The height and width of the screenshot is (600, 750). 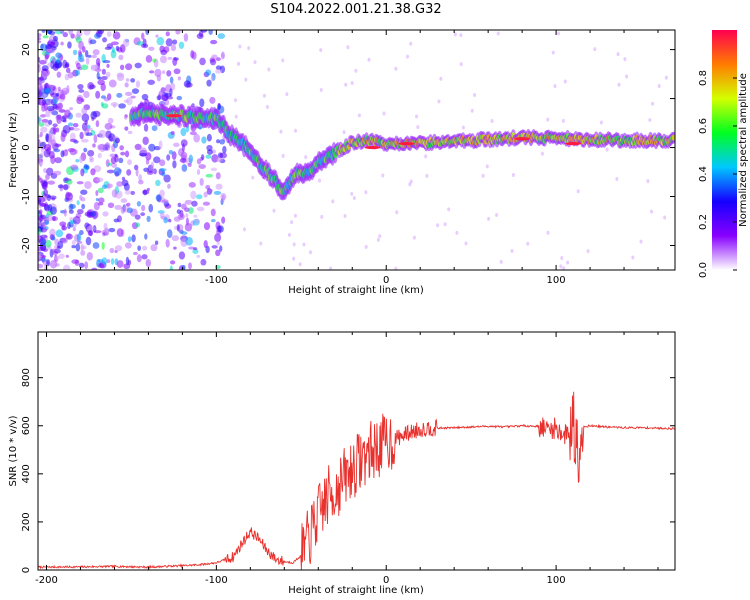 What do you see at coordinates (717, 174) in the screenshot?
I see `colorbar-ticks: 0.0 0.2 0.4 0.6 0.8` at bounding box center [717, 174].